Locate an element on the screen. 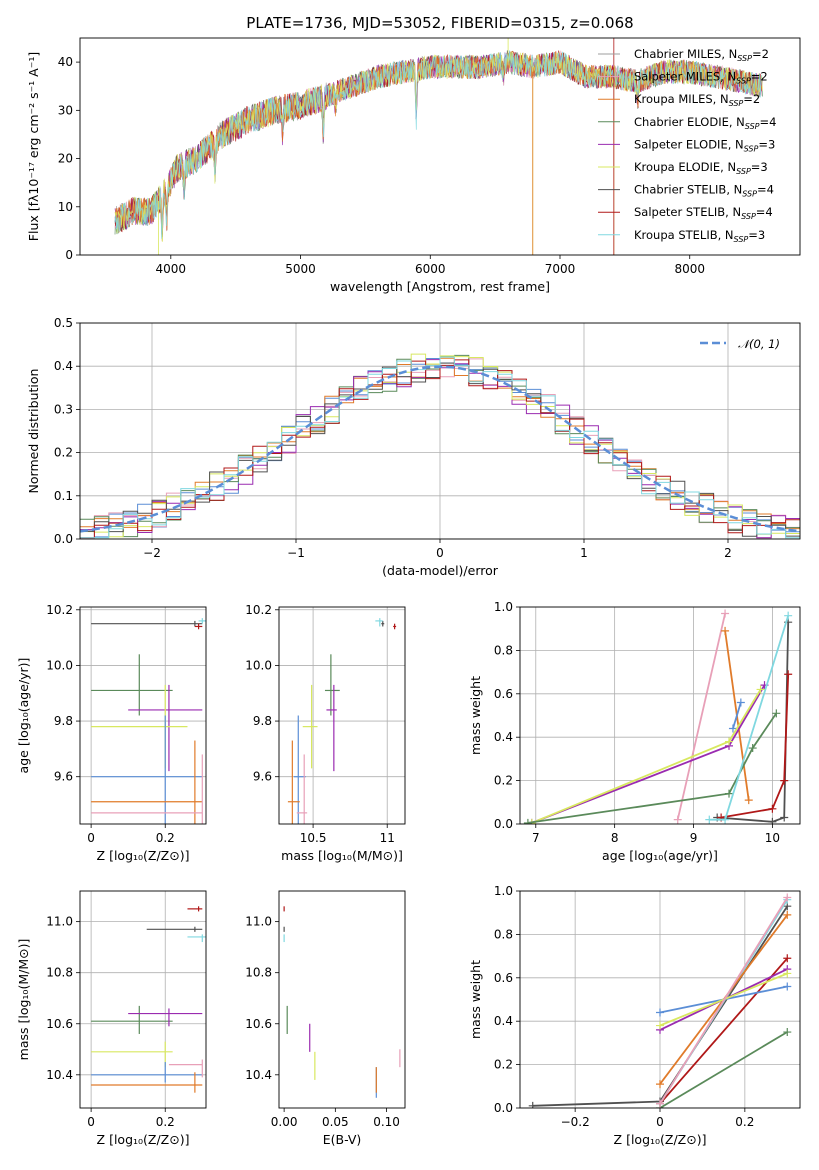  y-tick-label: 30 is located at coordinates (65, 110).